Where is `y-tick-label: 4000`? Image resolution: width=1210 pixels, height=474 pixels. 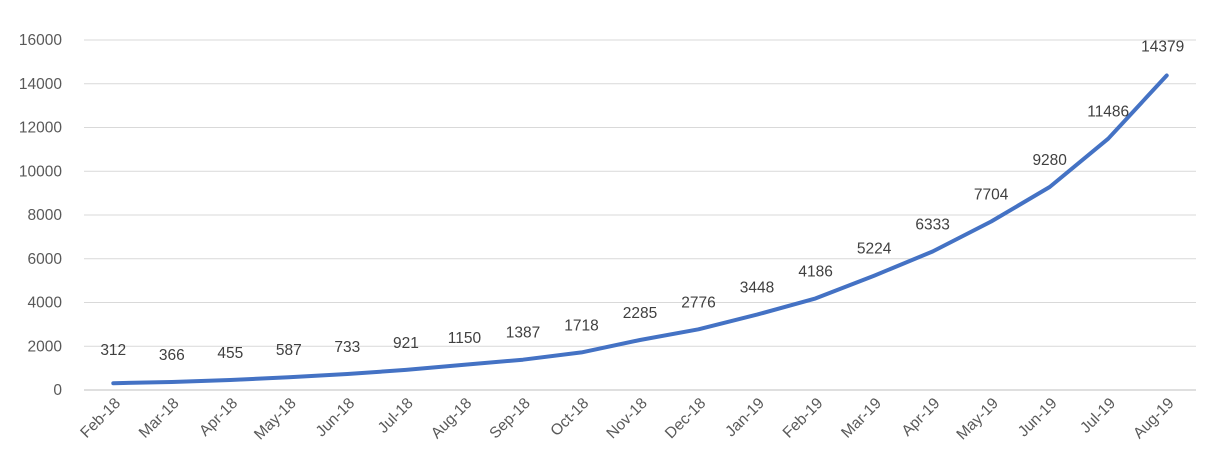 y-tick-label: 4000 is located at coordinates (45, 303).